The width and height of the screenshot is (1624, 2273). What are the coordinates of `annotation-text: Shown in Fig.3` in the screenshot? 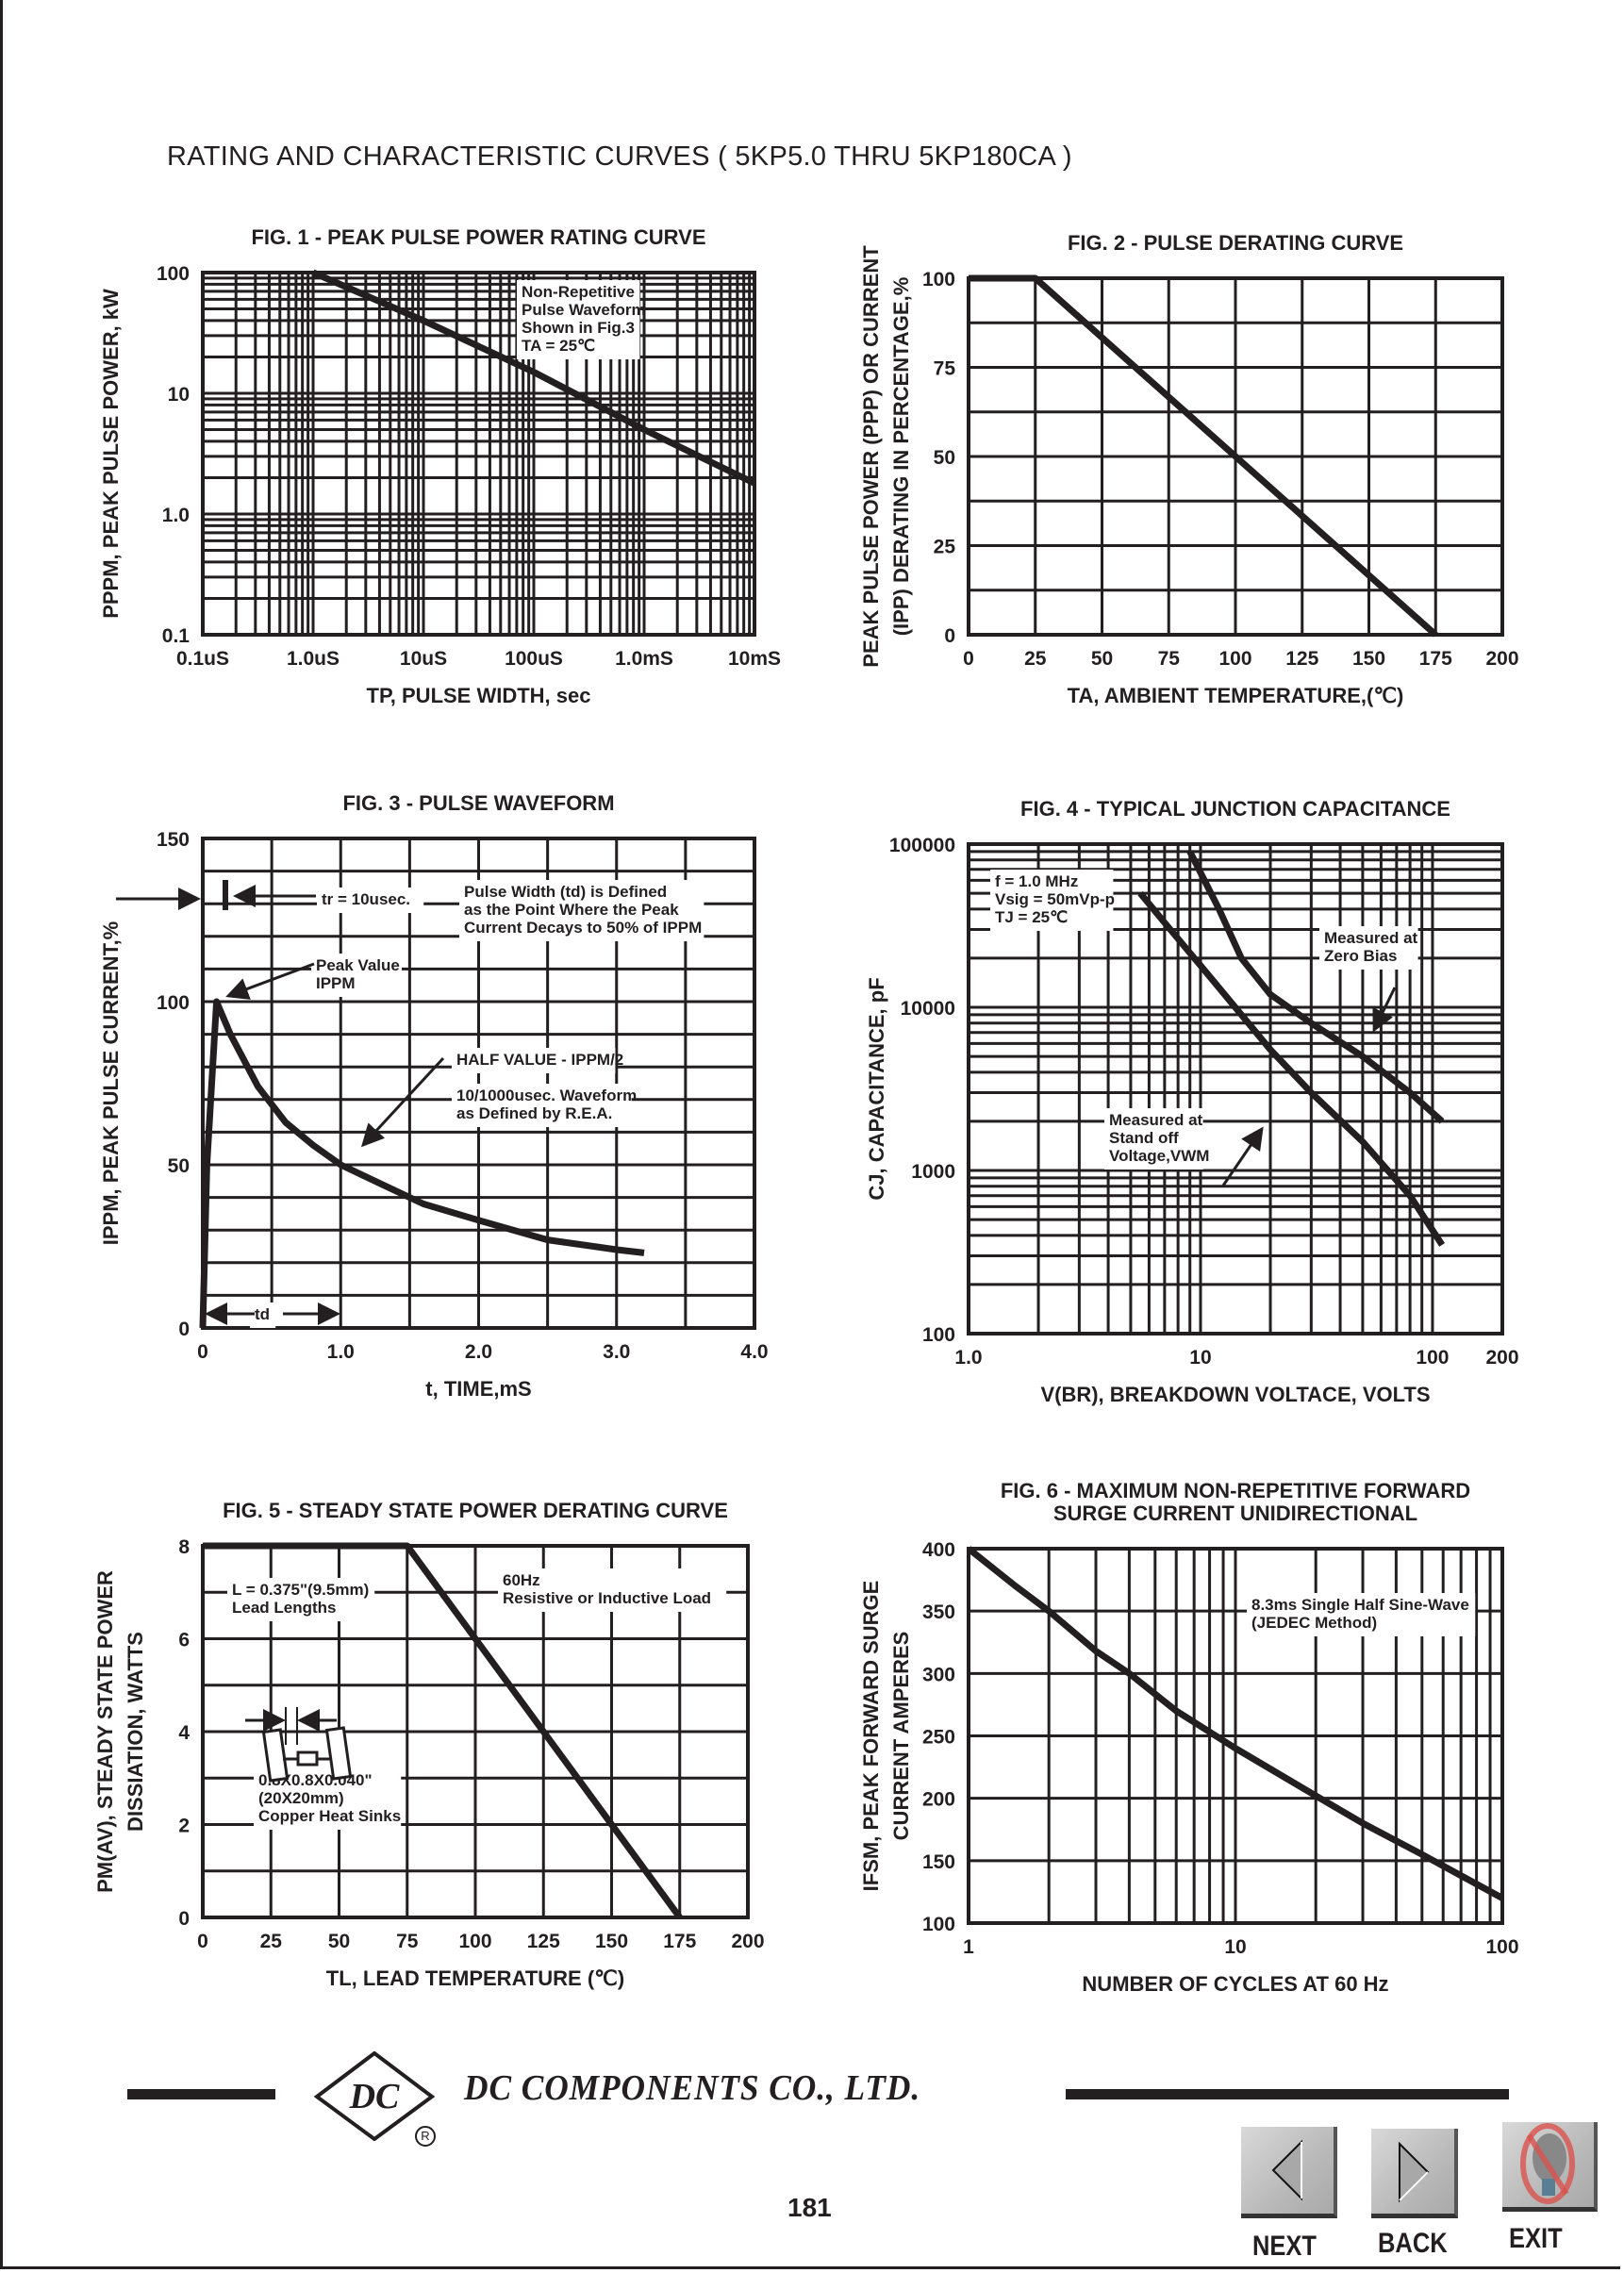 It's located at (578, 328).